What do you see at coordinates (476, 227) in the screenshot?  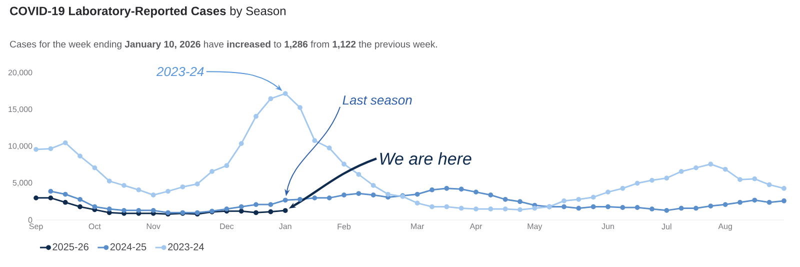 I see `x-tick-label: Apr` at bounding box center [476, 227].